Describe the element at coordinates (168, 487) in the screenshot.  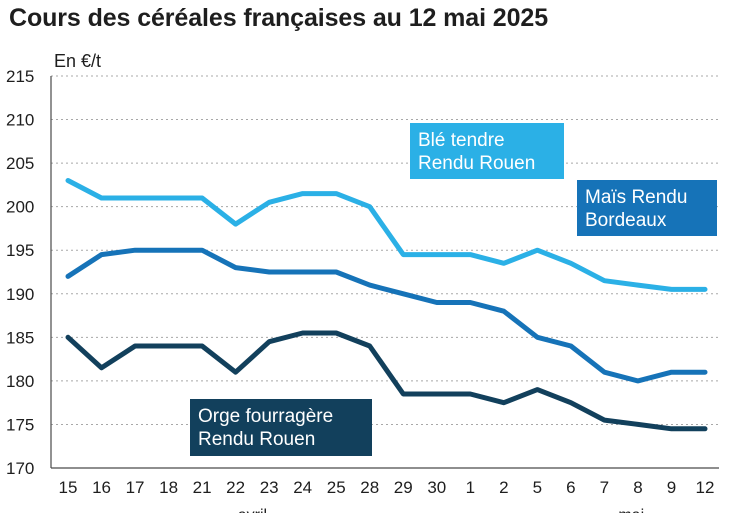
I see `x-tick-label: 18` at that location.